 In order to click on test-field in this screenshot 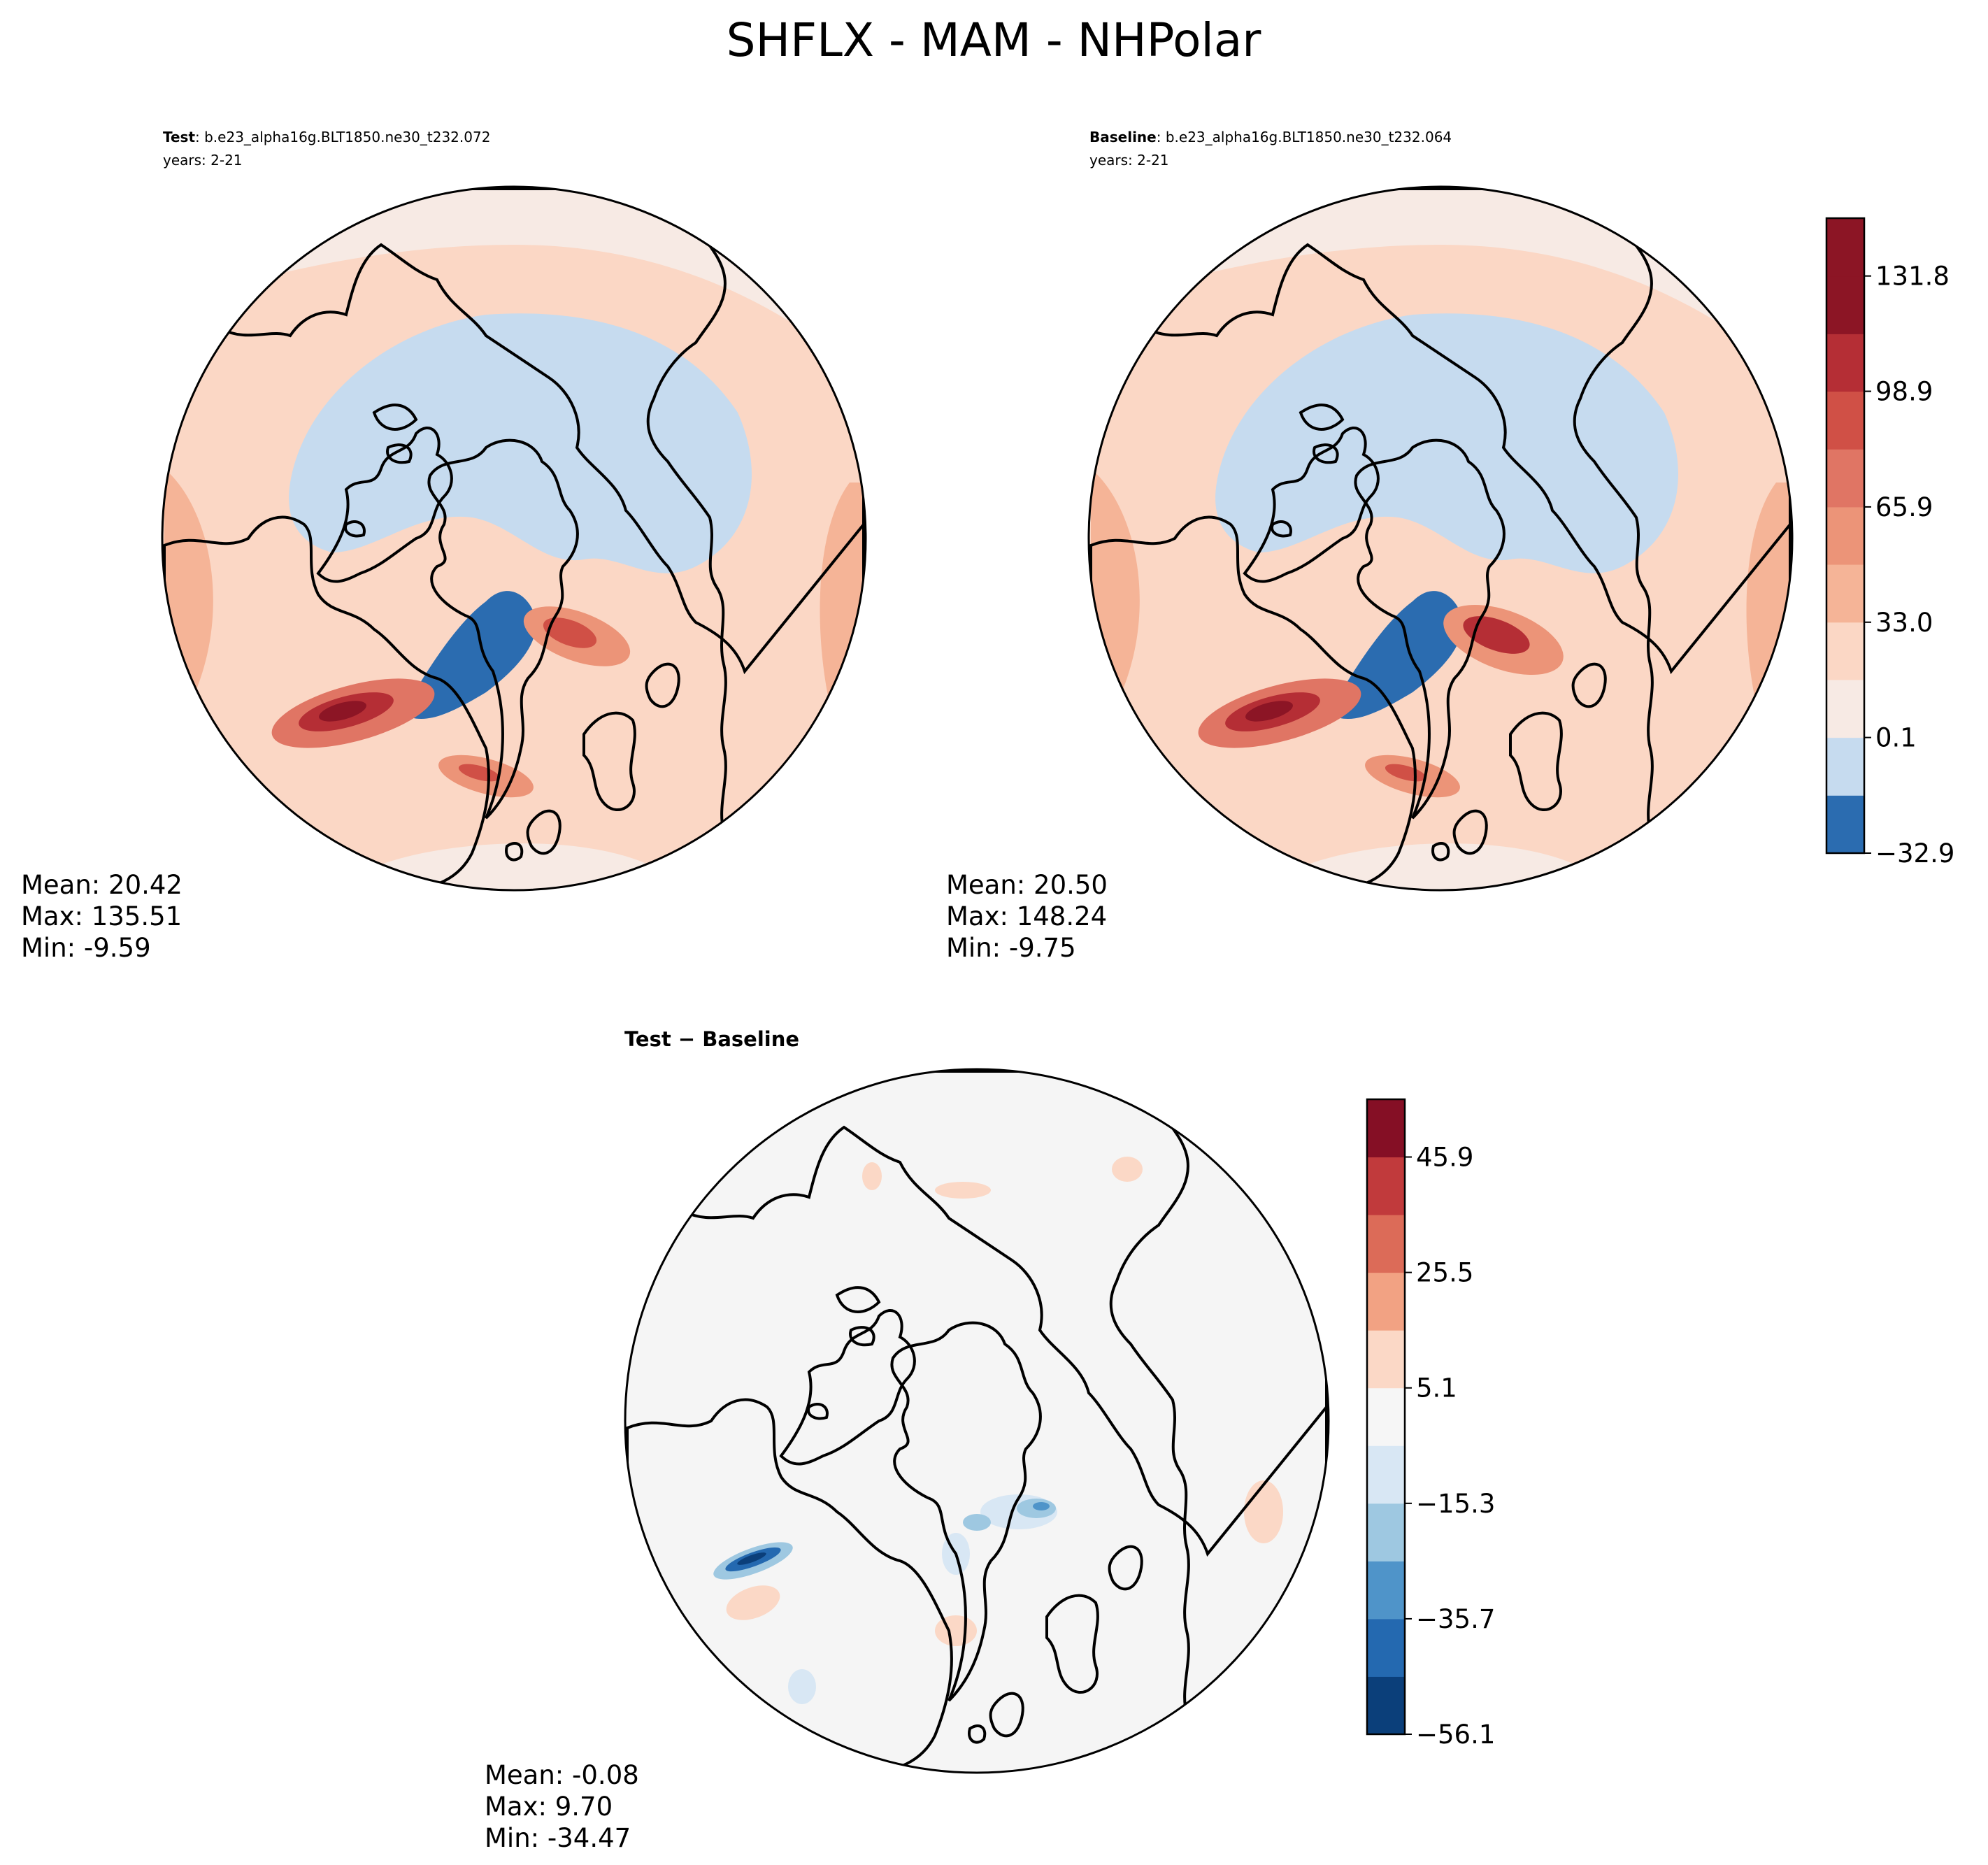, I will do `click(514, 538)`.